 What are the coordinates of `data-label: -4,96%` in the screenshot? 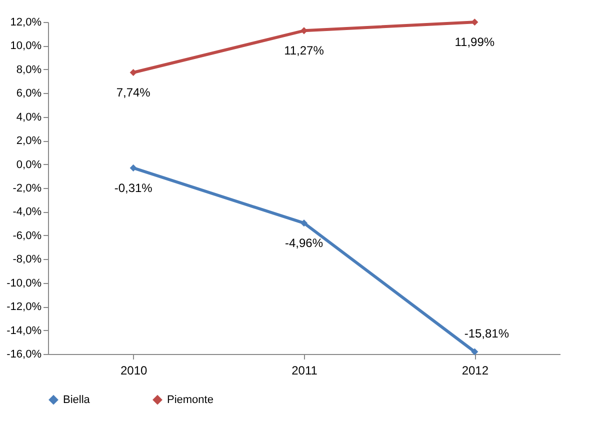 It's located at (304, 243).